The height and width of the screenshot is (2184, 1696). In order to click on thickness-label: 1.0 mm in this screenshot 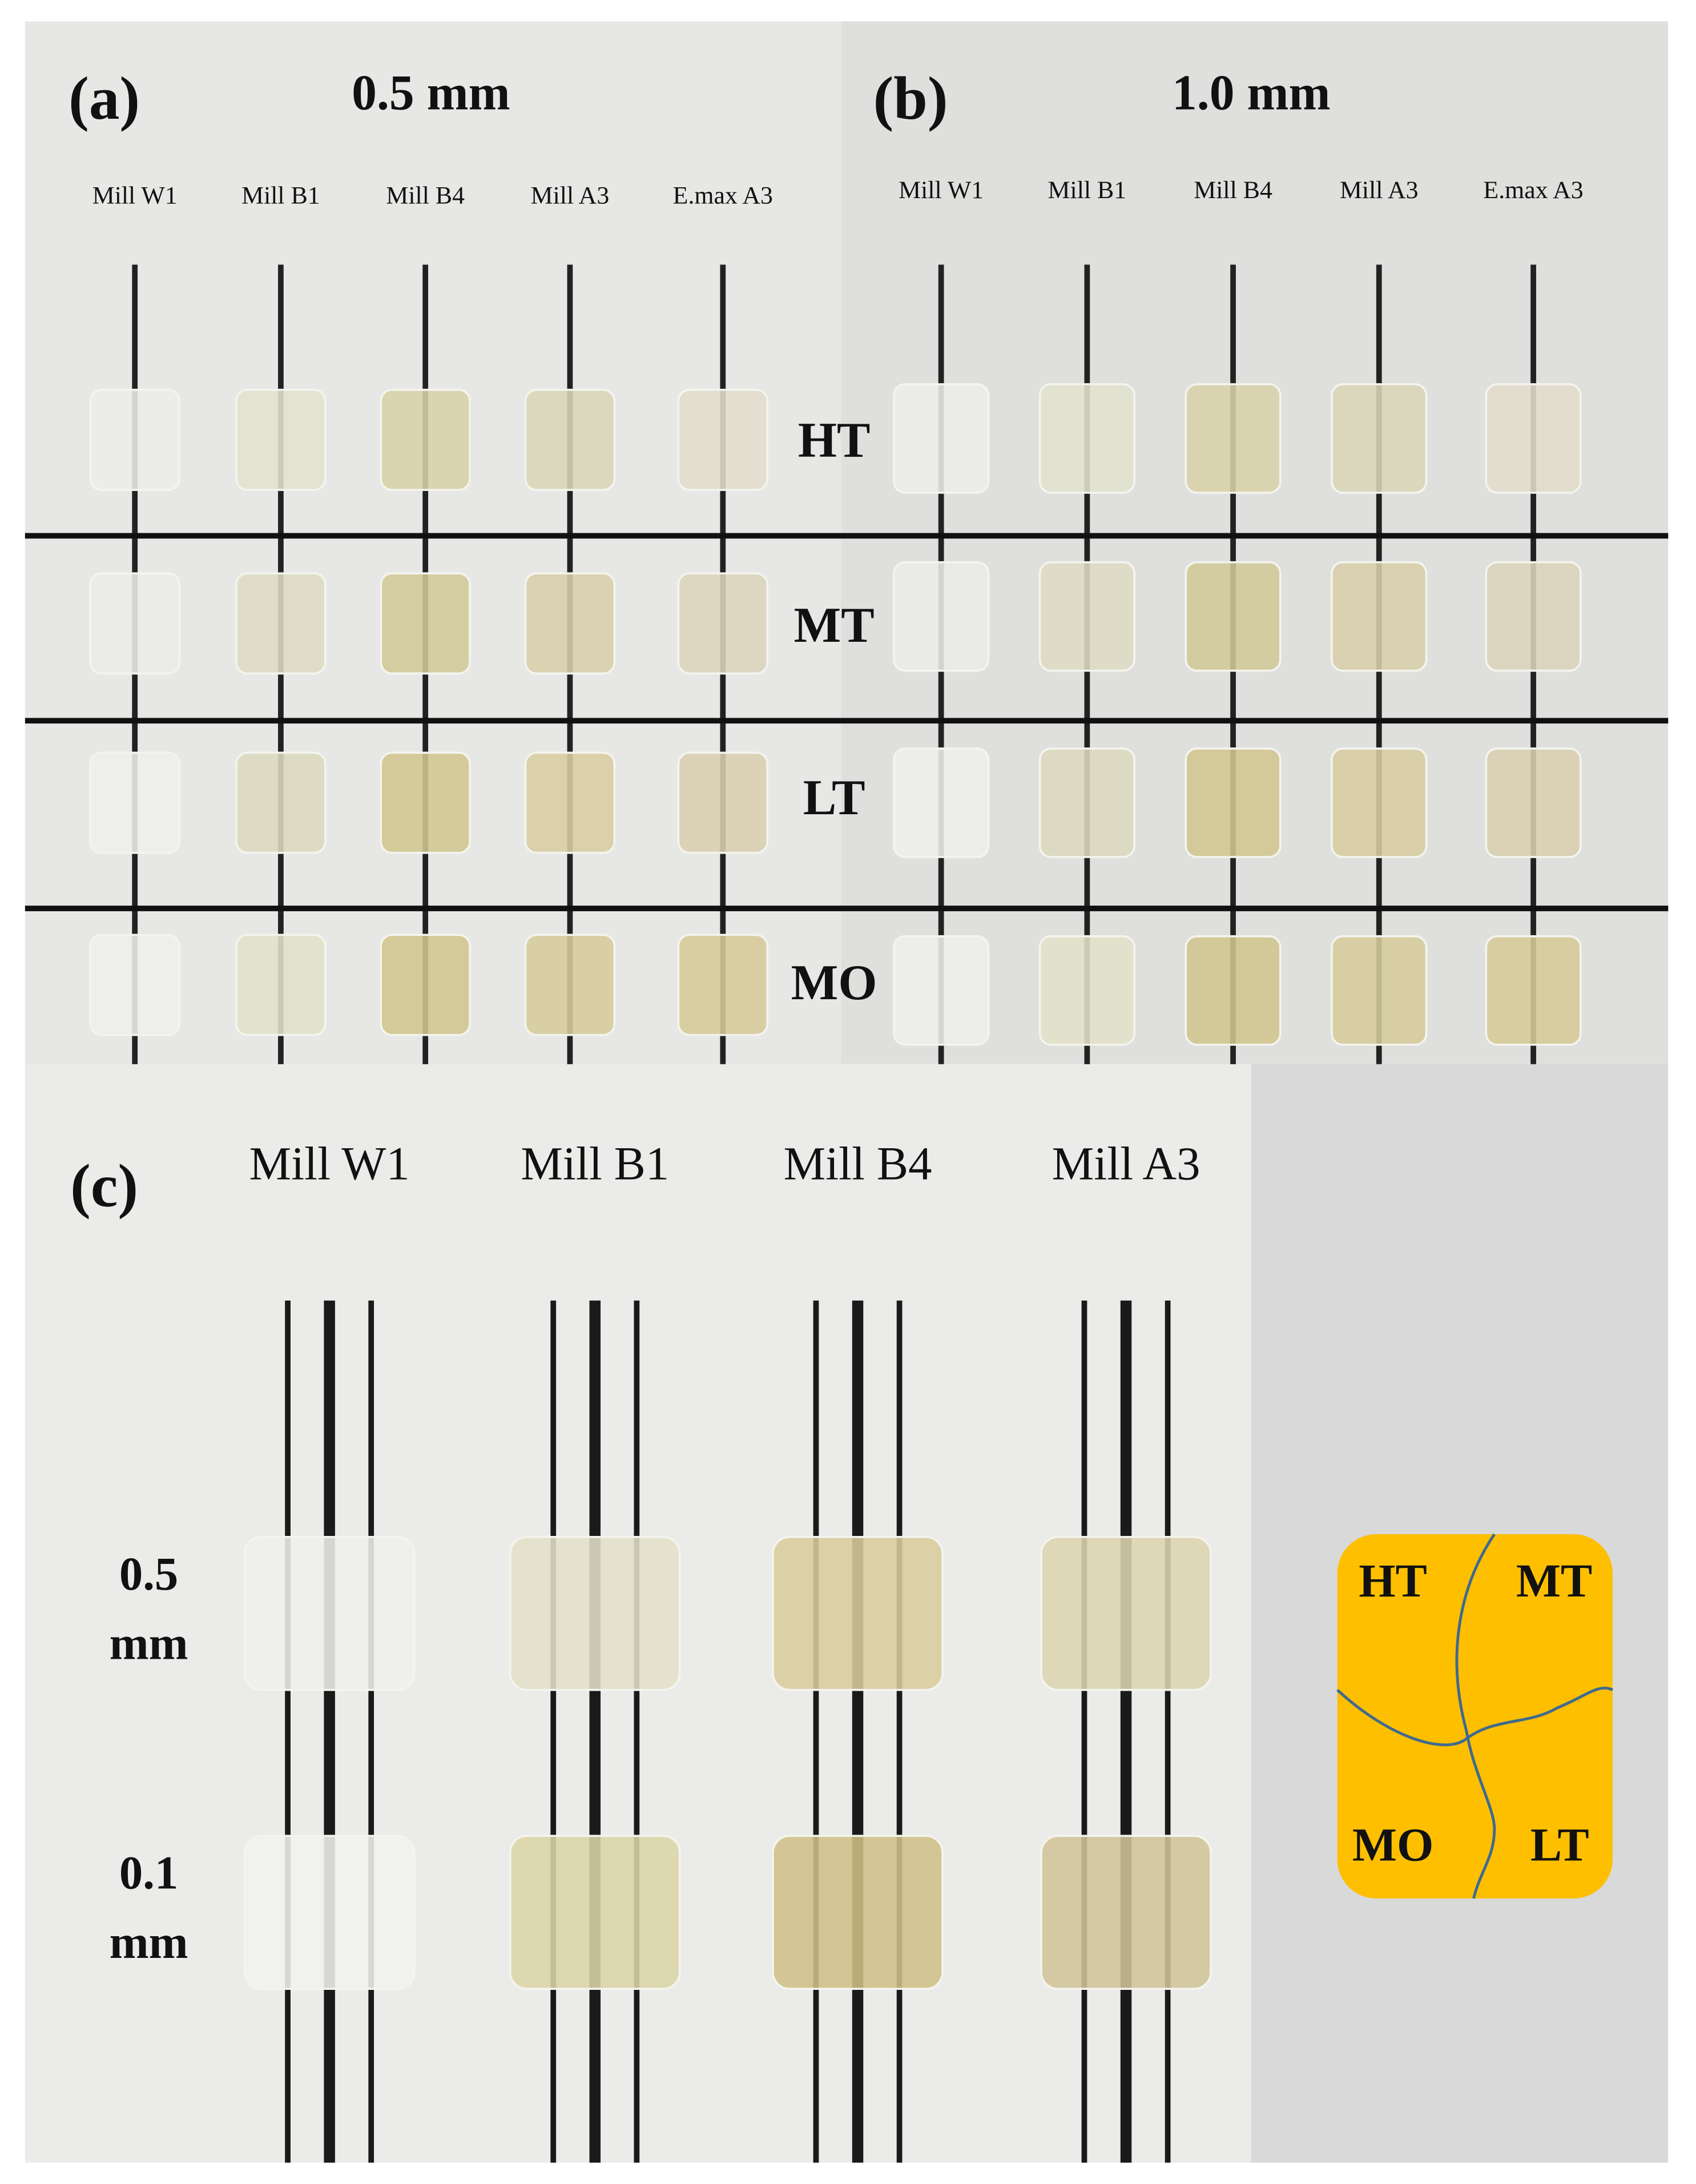, I will do `click(1251, 92)`.